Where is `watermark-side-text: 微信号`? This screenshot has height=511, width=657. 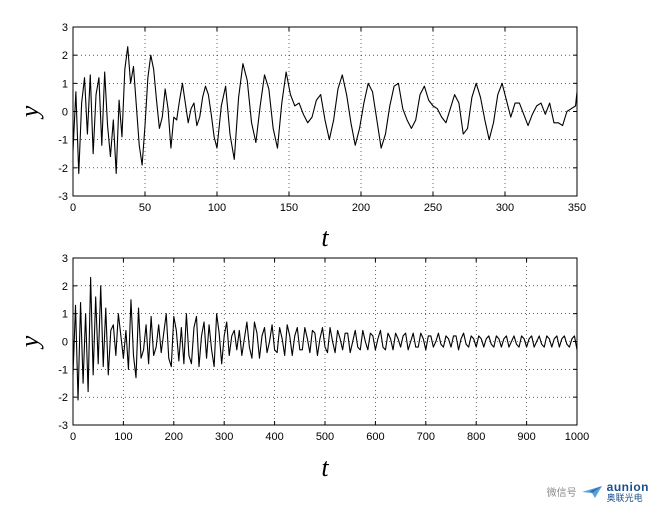
watermark-side-text: 微信号 is located at coordinates (561, 494).